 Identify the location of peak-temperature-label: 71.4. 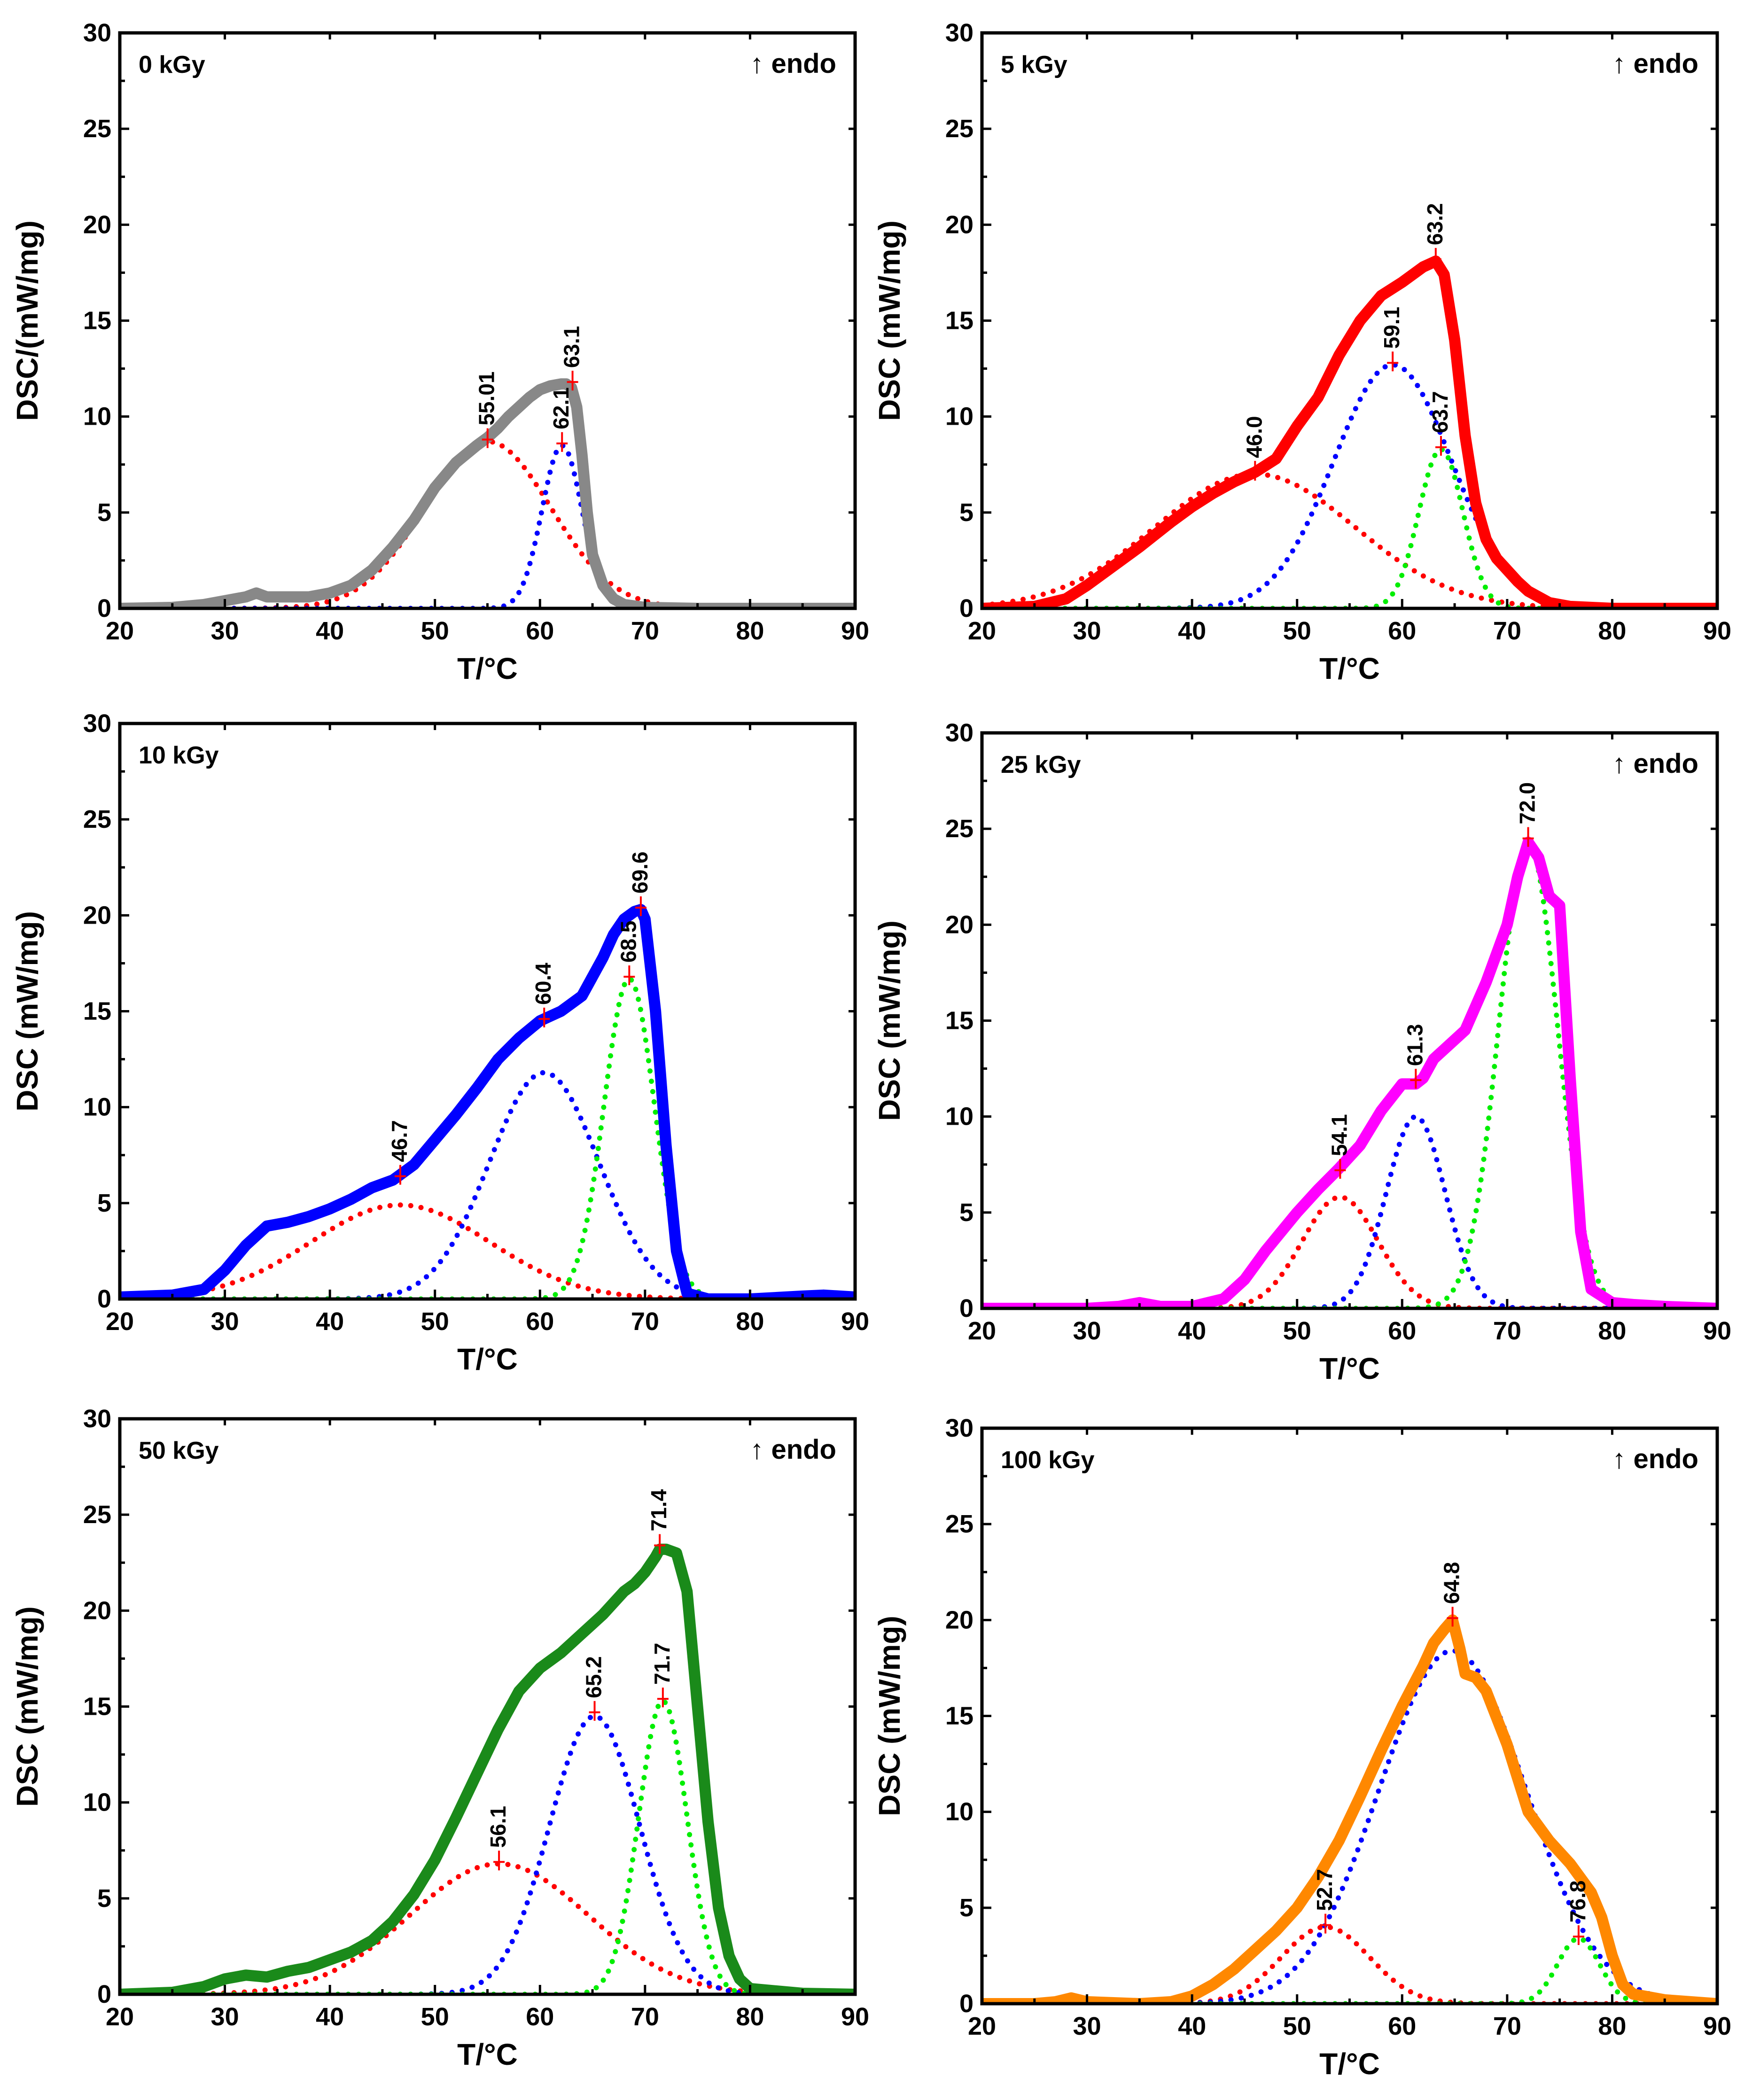
(658, 1510).